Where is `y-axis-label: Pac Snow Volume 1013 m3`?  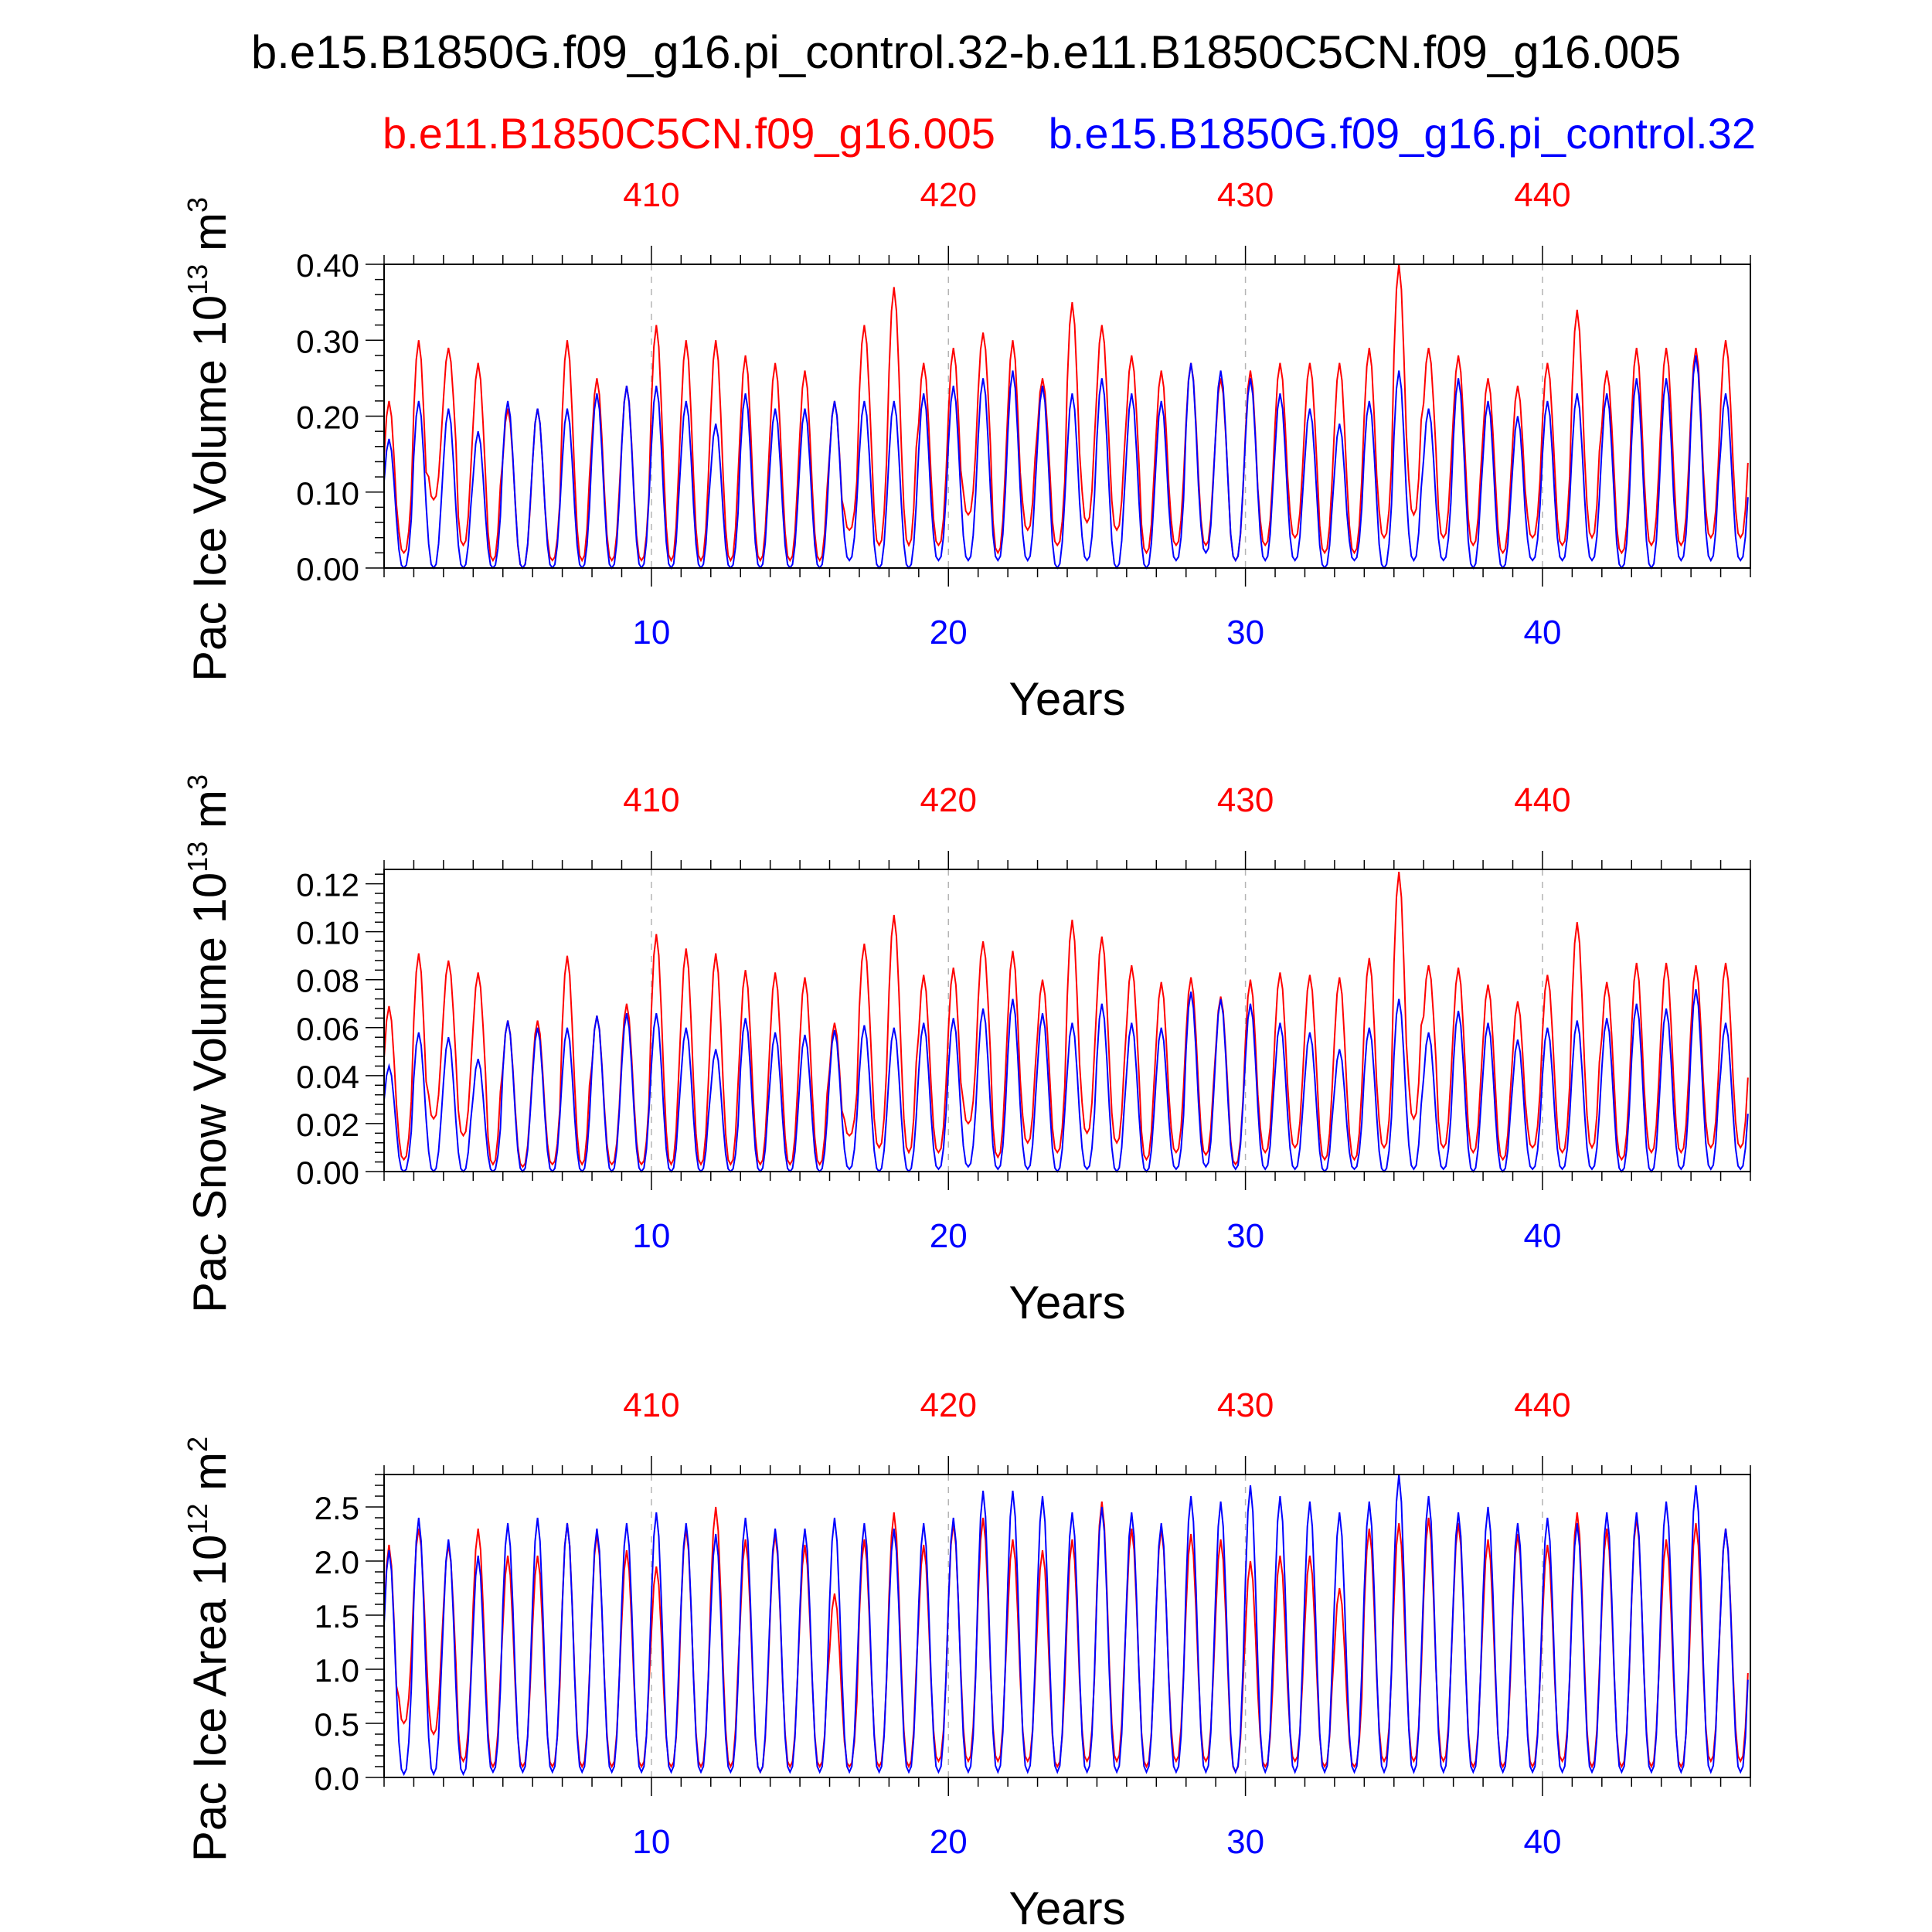 y-axis-label: Pac Snow Volume 1013 m3 is located at coordinates (209, 1043).